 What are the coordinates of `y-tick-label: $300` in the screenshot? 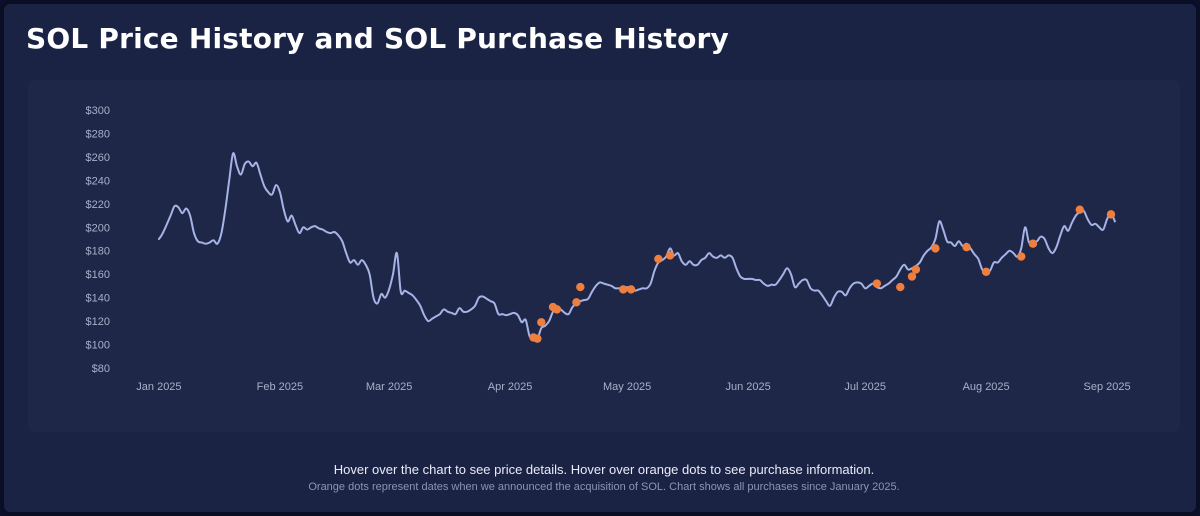 It's located at (98, 111).